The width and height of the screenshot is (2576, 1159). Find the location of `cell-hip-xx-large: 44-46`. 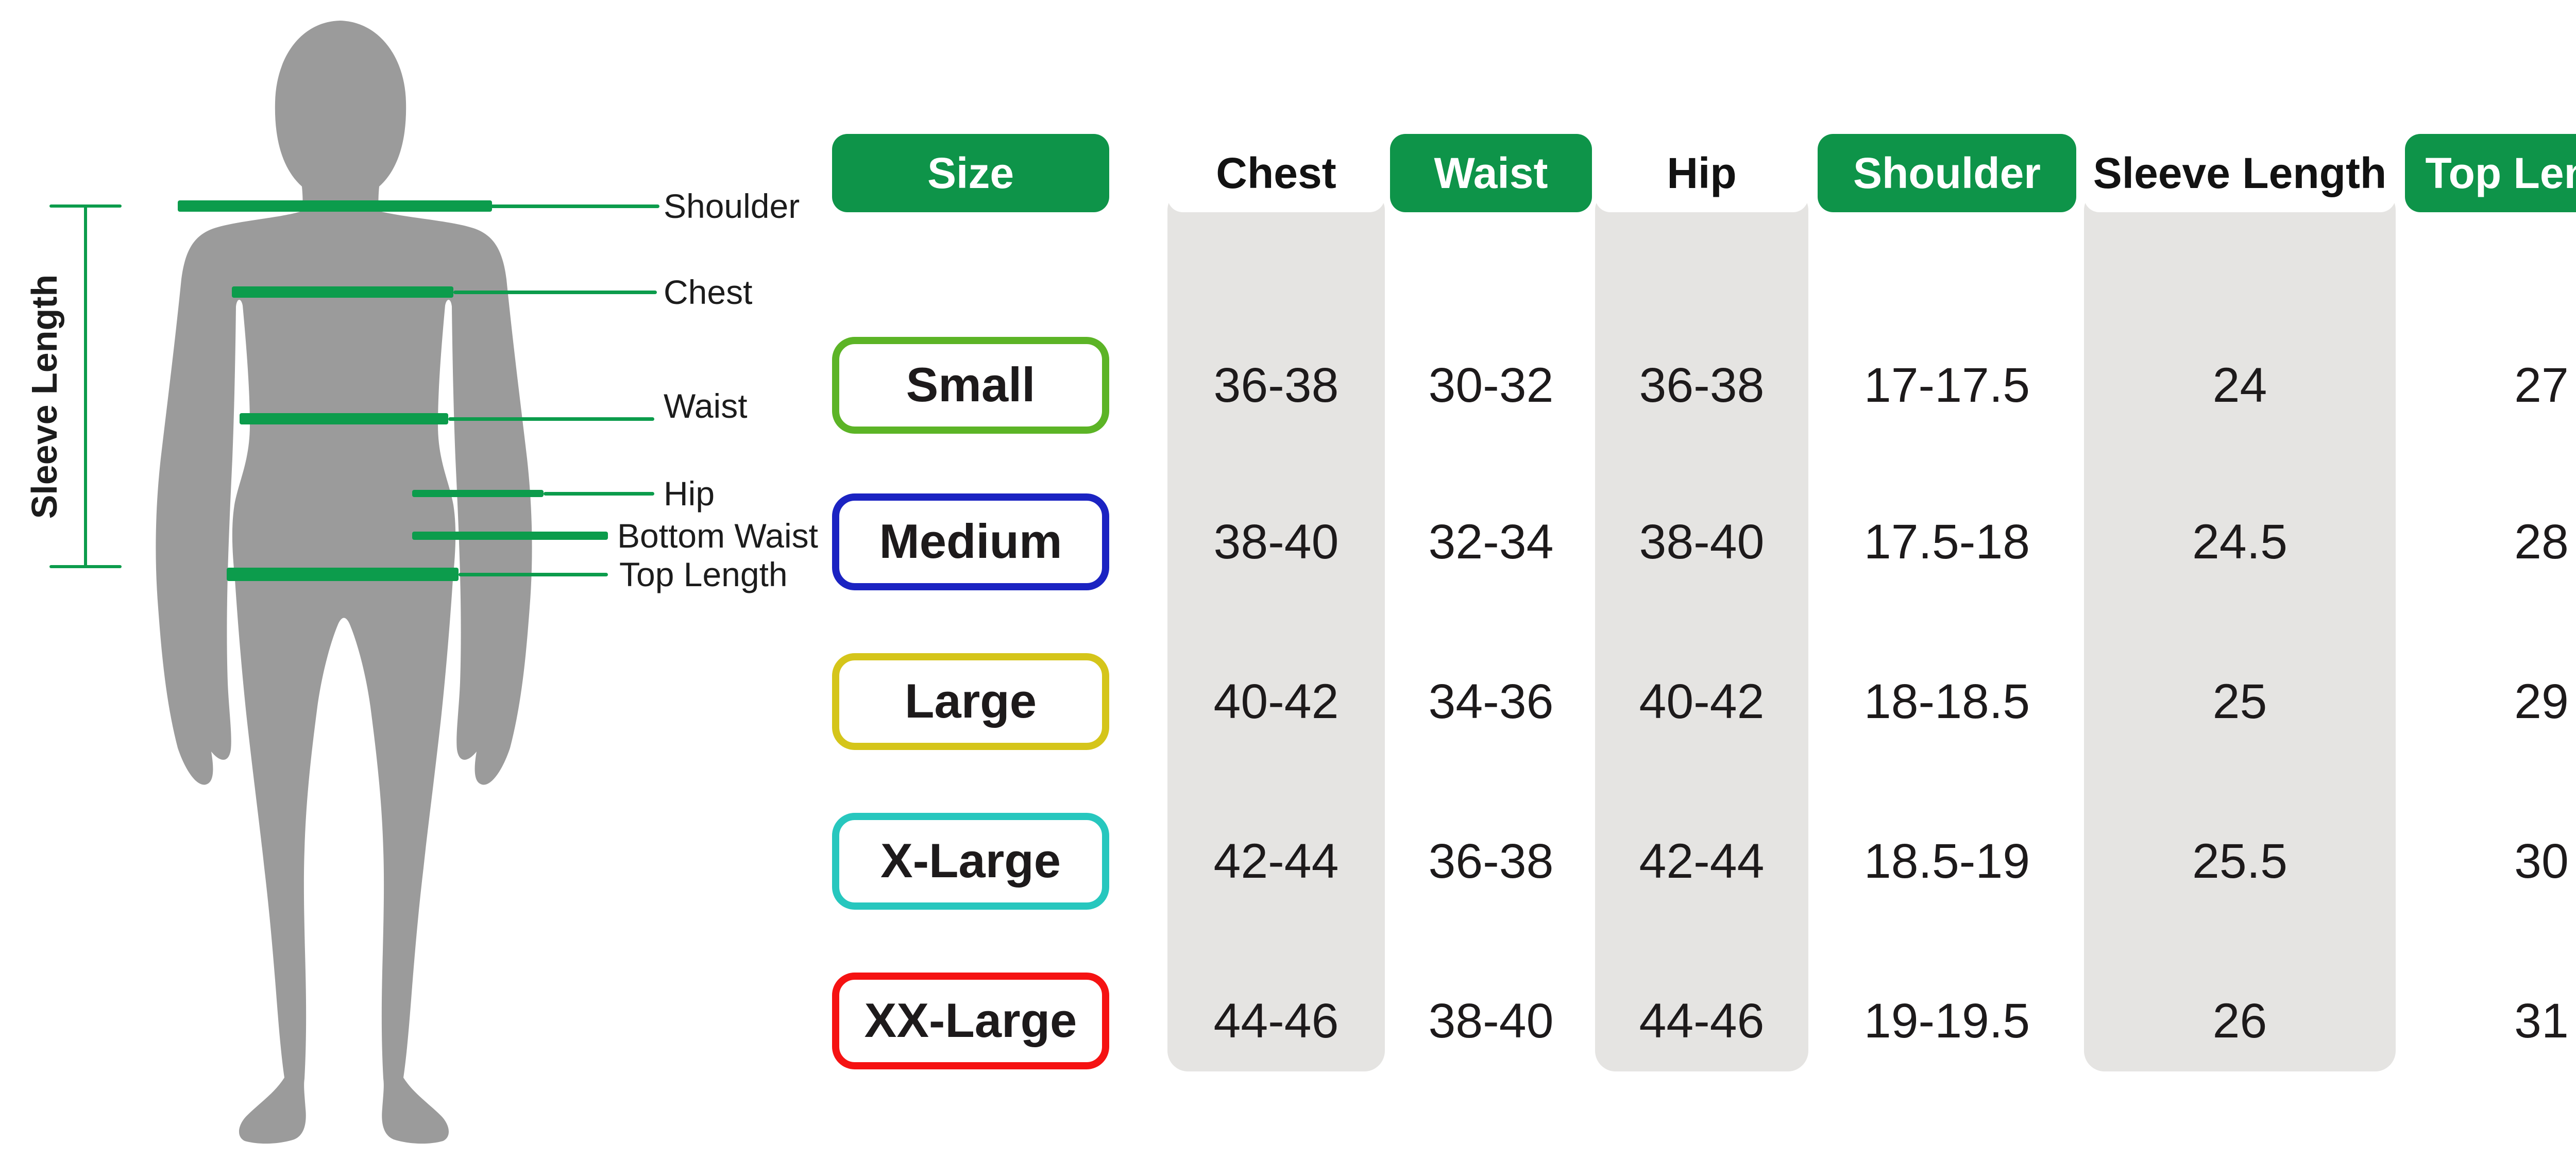

cell-hip-xx-large: 44-46 is located at coordinates (1702, 1021).